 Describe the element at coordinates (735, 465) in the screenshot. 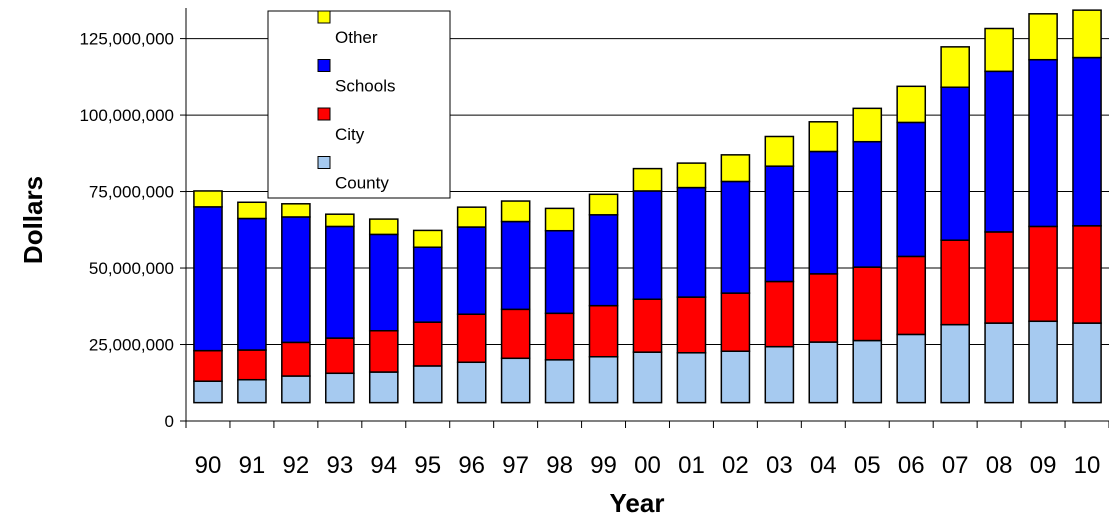

I see `x-tick-label: 02` at that location.